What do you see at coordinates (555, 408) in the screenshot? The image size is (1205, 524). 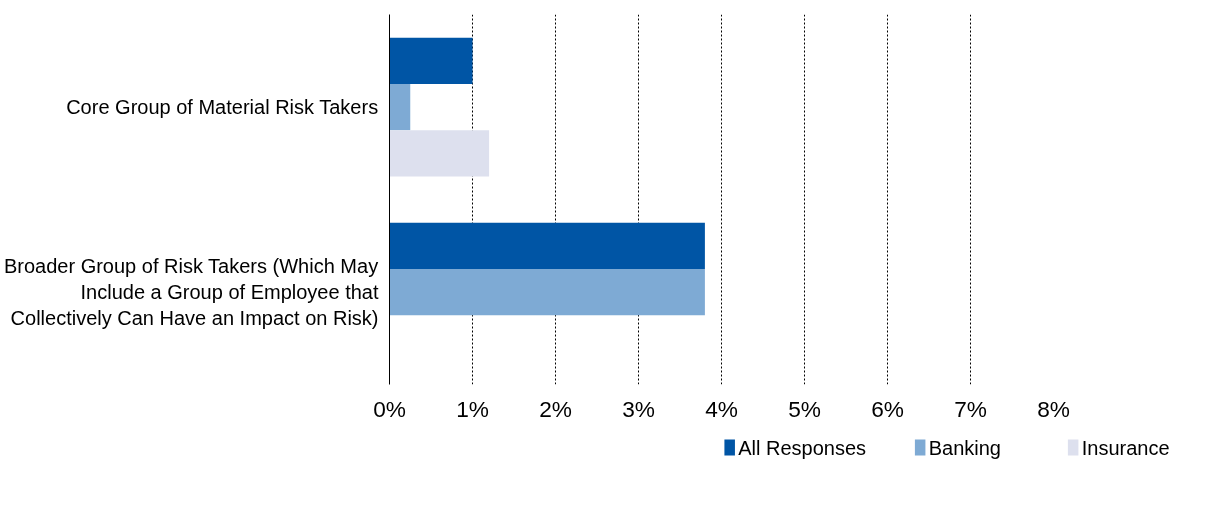 I see `x-tick-label: 2%` at bounding box center [555, 408].